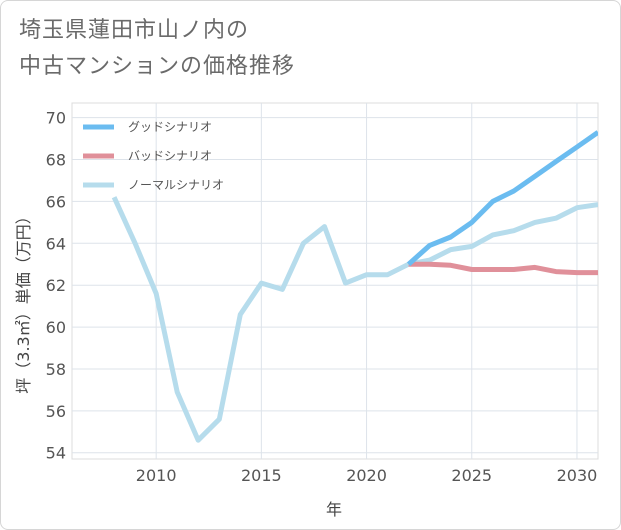 This screenshot has width=621, height=530. What do you see at coordinates (261, 475) in the screenshot?
I see `x-tick-label: 2015` at bounding box center [261, 475].